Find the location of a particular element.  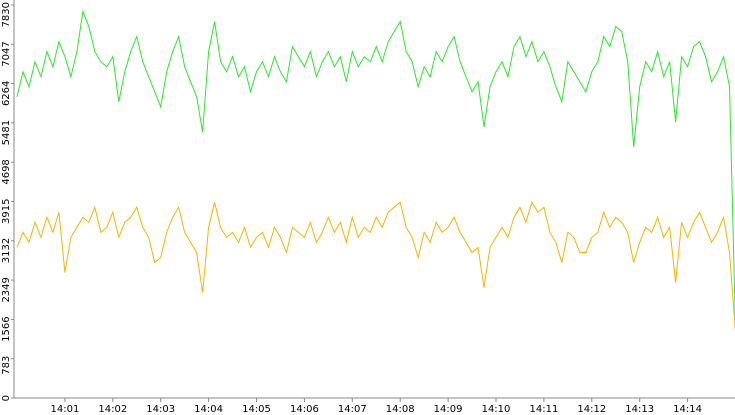

x-tick-label: 14:08 is located at coordinates (400, 409).